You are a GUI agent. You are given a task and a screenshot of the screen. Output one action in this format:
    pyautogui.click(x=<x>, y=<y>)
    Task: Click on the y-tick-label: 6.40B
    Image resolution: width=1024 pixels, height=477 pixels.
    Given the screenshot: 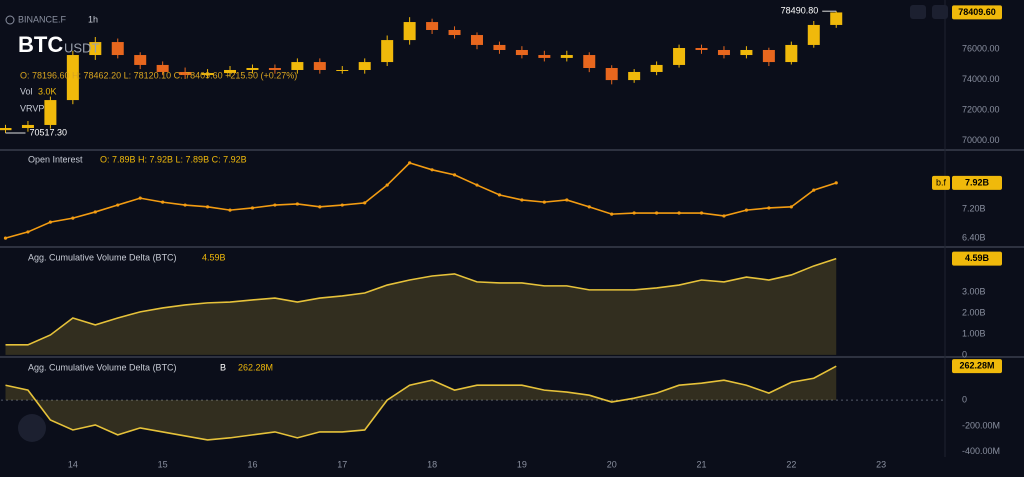 What is the action you would take?
    pyautogui.click(x=974, y=237)
    